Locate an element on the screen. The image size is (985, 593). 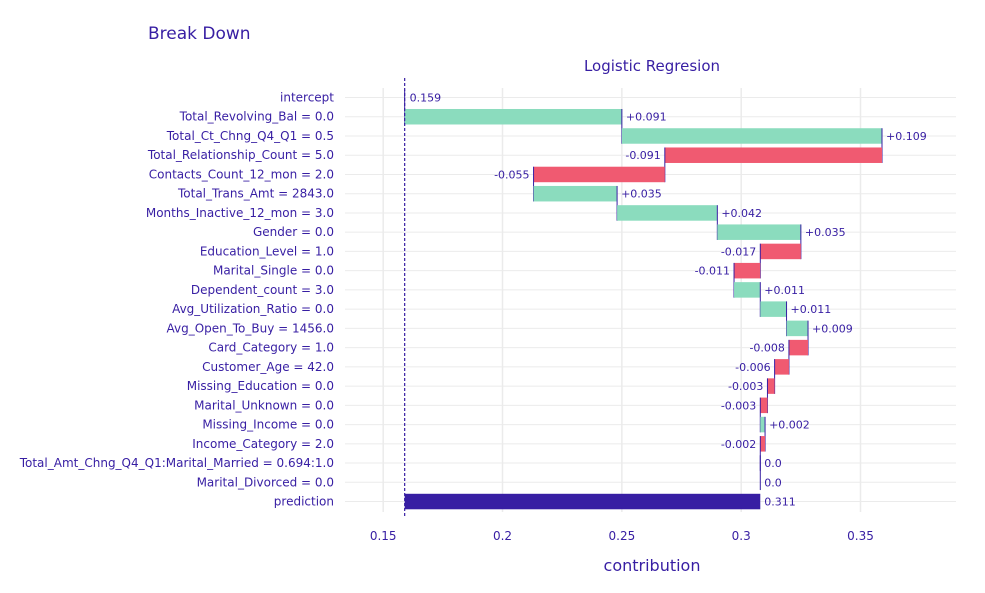
value-label: +0.109 is located at coordinates (906, 136).